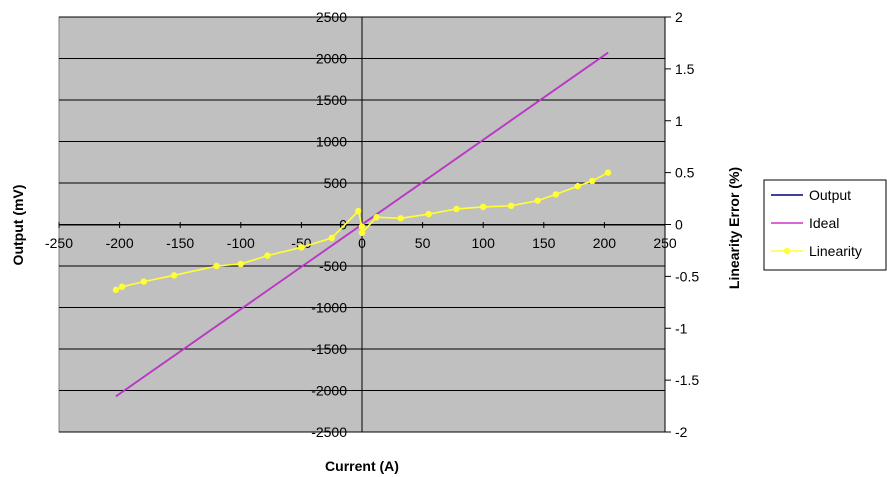 This screenshot has width=887, height=477. I want to click on legend-marker-linearity, so click(787, 251).